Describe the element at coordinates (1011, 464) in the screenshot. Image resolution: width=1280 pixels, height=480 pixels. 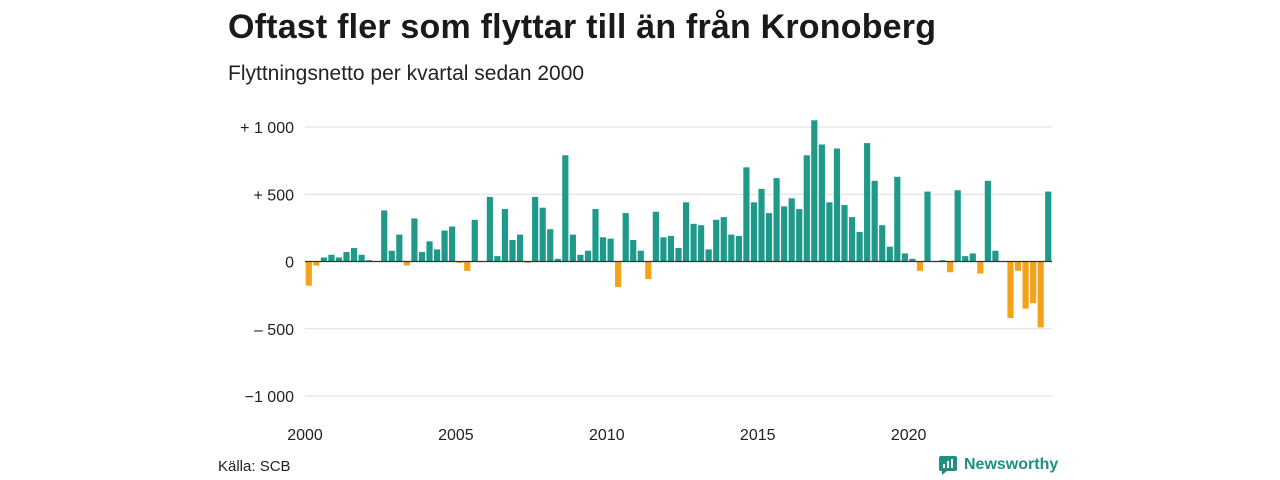
I see `brand-name: Newsworthy` at that location.